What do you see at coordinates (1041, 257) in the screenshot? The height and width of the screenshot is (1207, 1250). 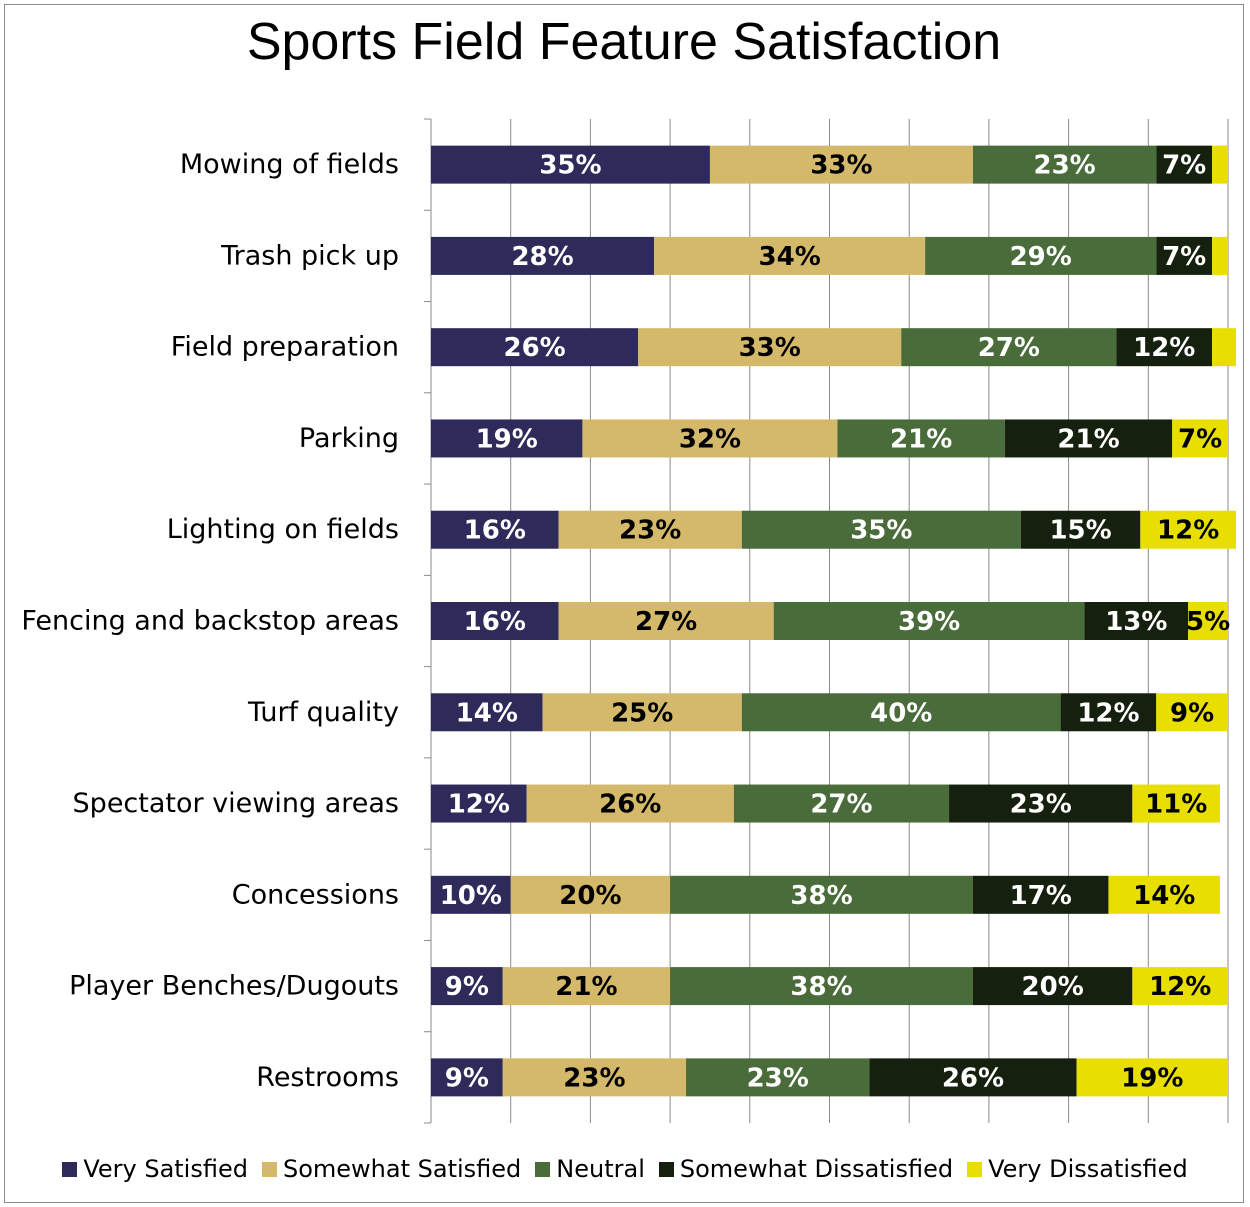 I see `data-label: 29%` at bounding box center [1041, 257].